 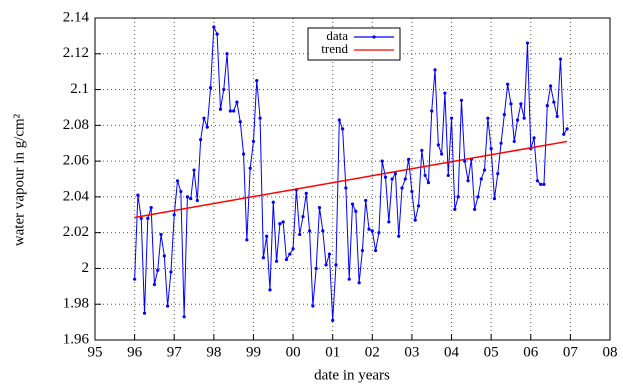 What do you see at coordinates (253, 352) in the screenshot?
I see `x-tick-label: 99` at bounding box center [253, 352].